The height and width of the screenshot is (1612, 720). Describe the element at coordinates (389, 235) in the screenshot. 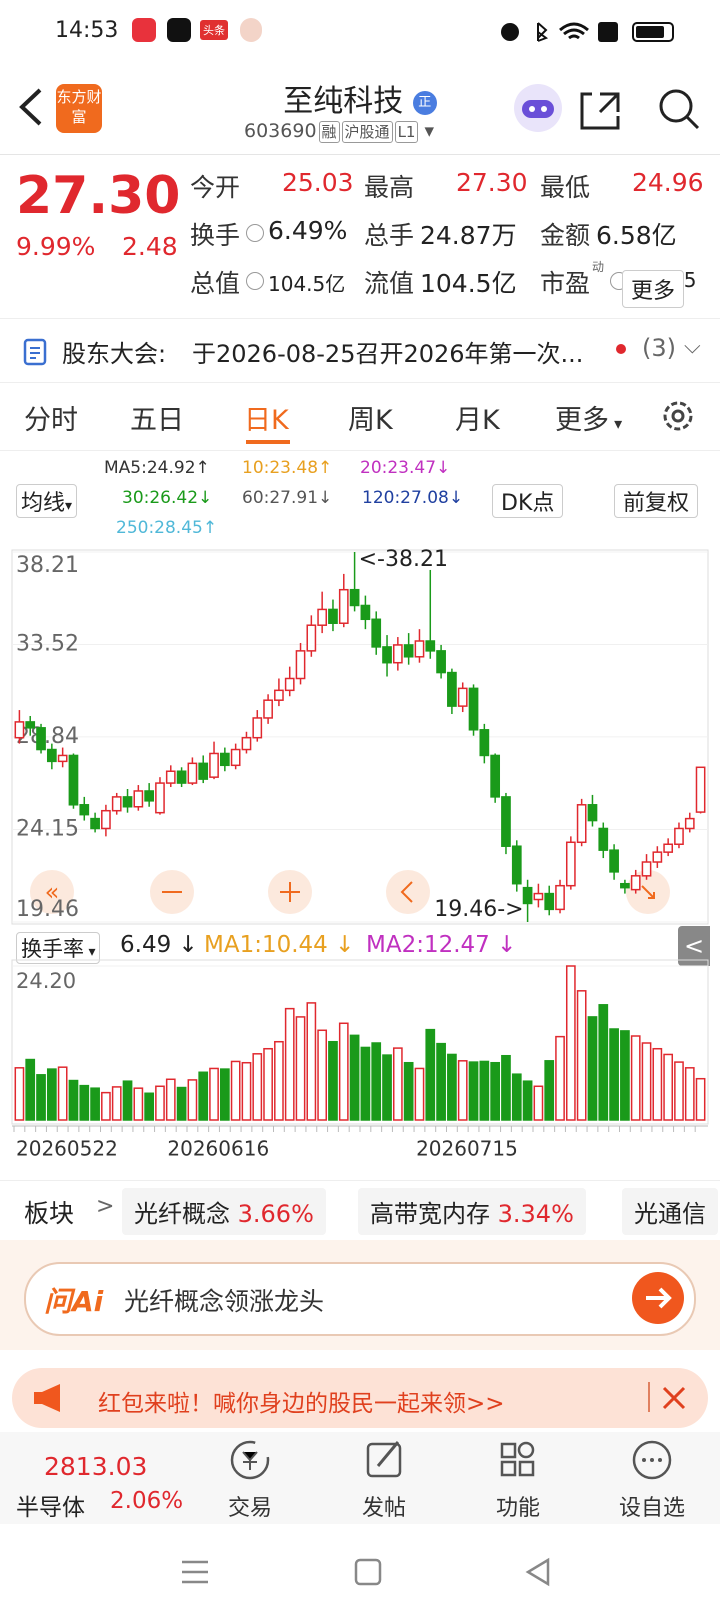

I see `field-label: 总手` at that location.